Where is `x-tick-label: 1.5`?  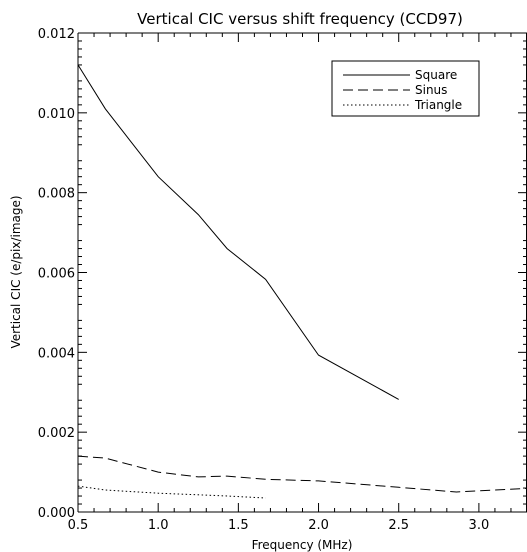
x-tick-label: 1.5 is located at coordinates (238, 525).